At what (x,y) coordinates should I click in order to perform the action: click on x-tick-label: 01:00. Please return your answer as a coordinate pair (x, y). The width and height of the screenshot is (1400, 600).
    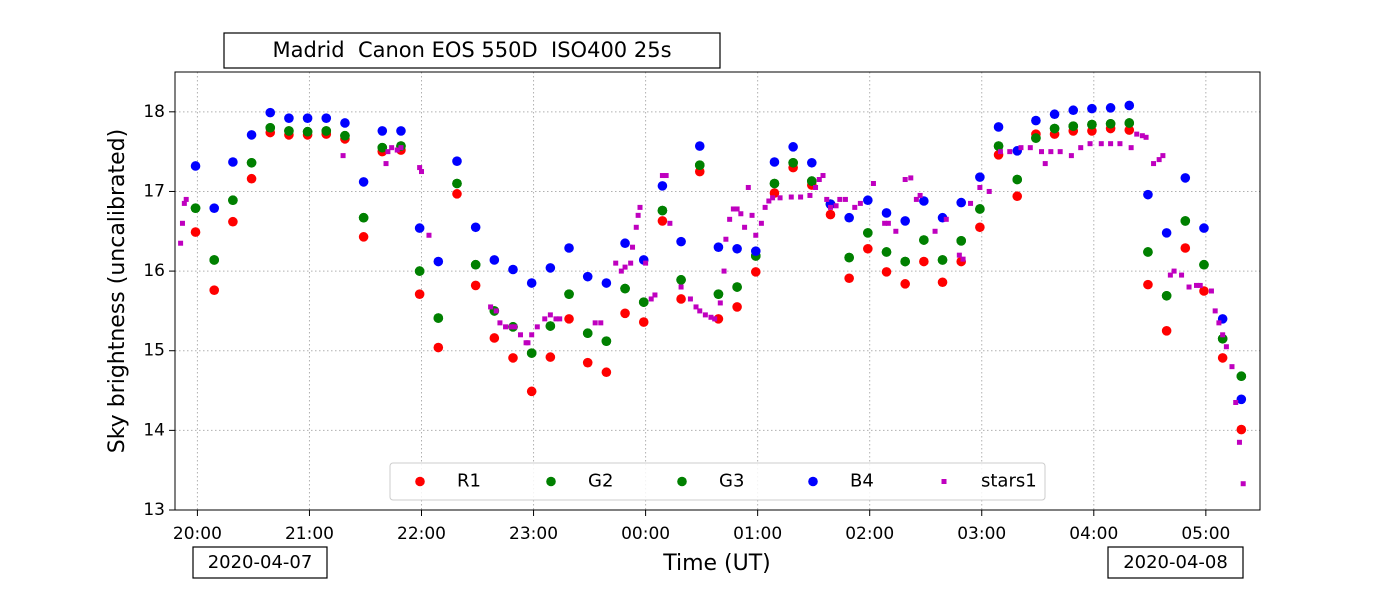
    Looking at the image, I should click on (757, 534).